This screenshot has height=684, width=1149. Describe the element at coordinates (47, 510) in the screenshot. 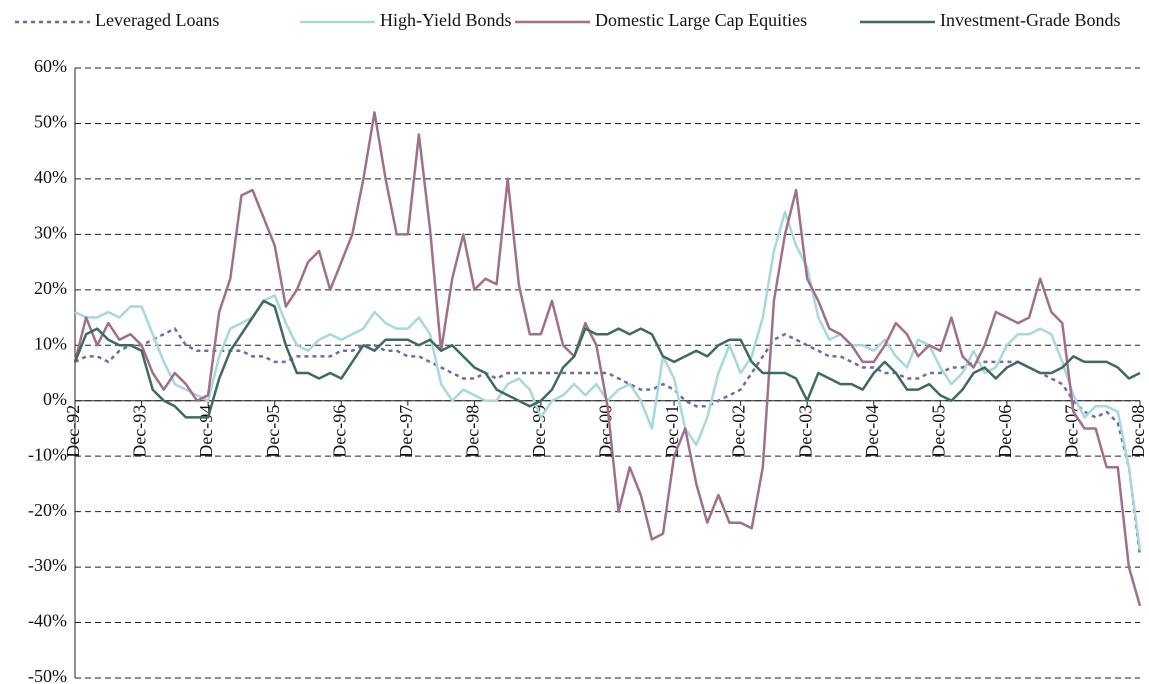

I see `y-tick-label: -20%` at that location.